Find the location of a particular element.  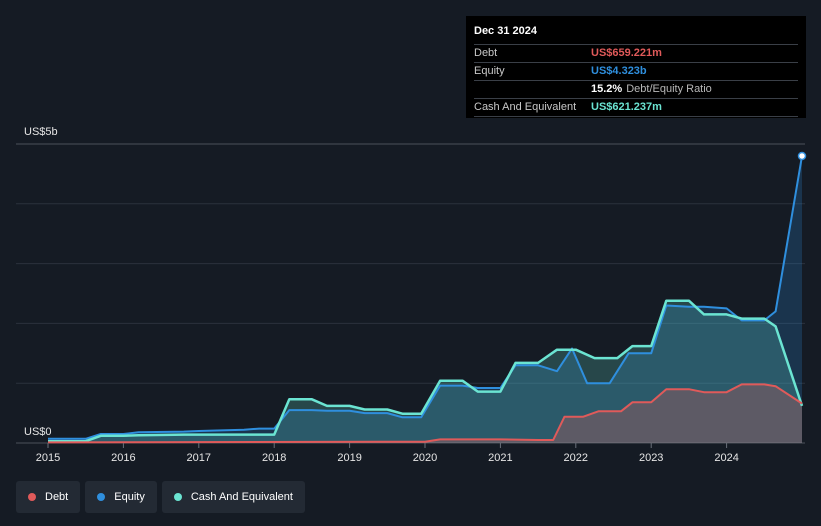

legend-label-cash: Cash And Equivalent is located at coordinates (241, 497).